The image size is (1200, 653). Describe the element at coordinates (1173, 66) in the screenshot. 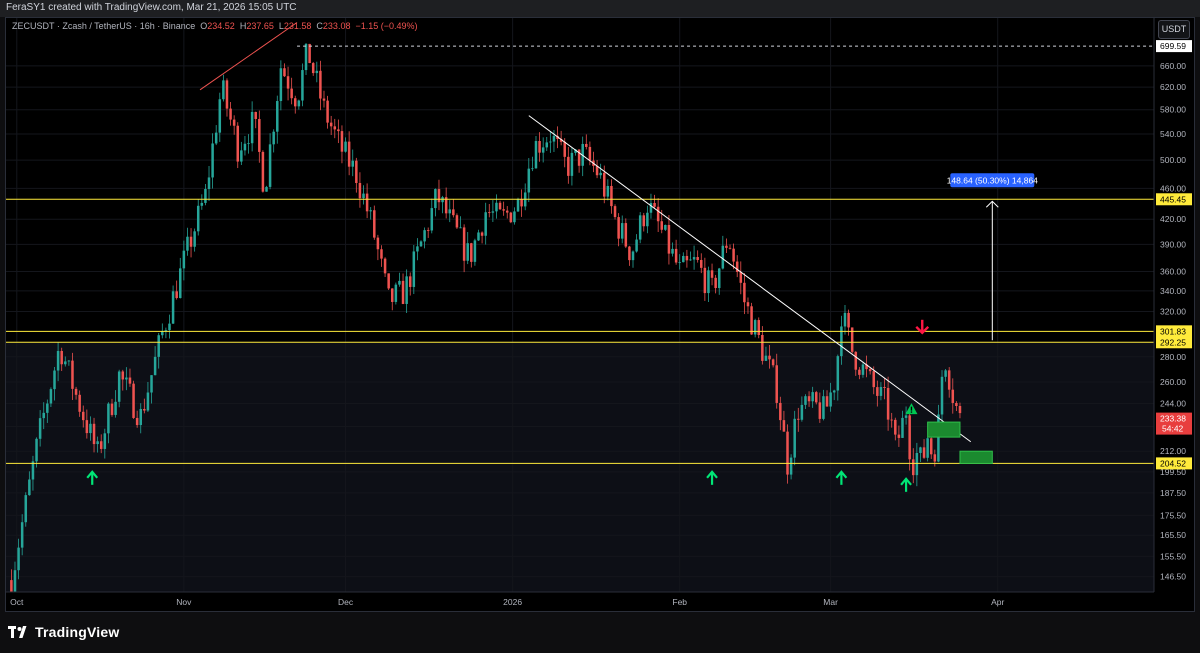

I see `price-tick-label: 660.00` at that location.